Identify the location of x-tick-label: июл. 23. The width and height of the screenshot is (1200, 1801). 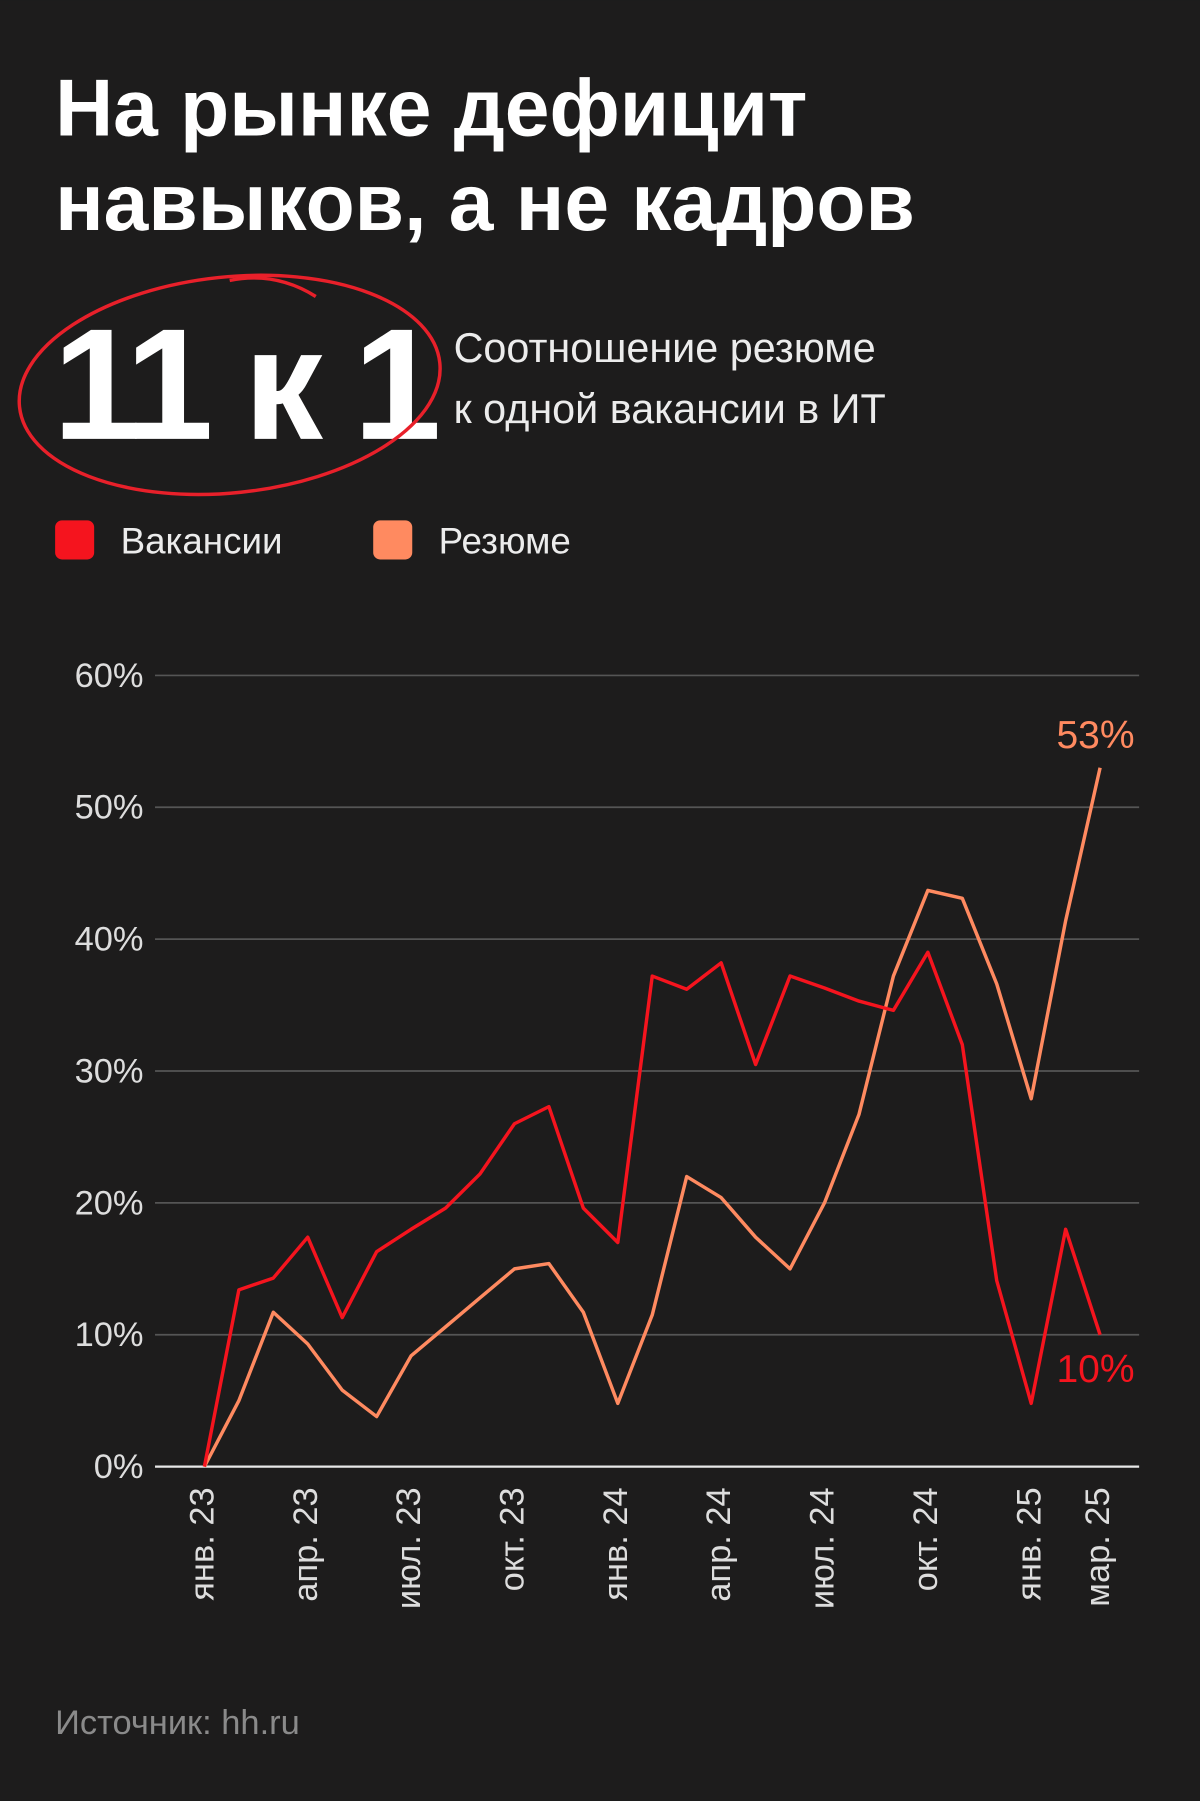
(409, 1548).